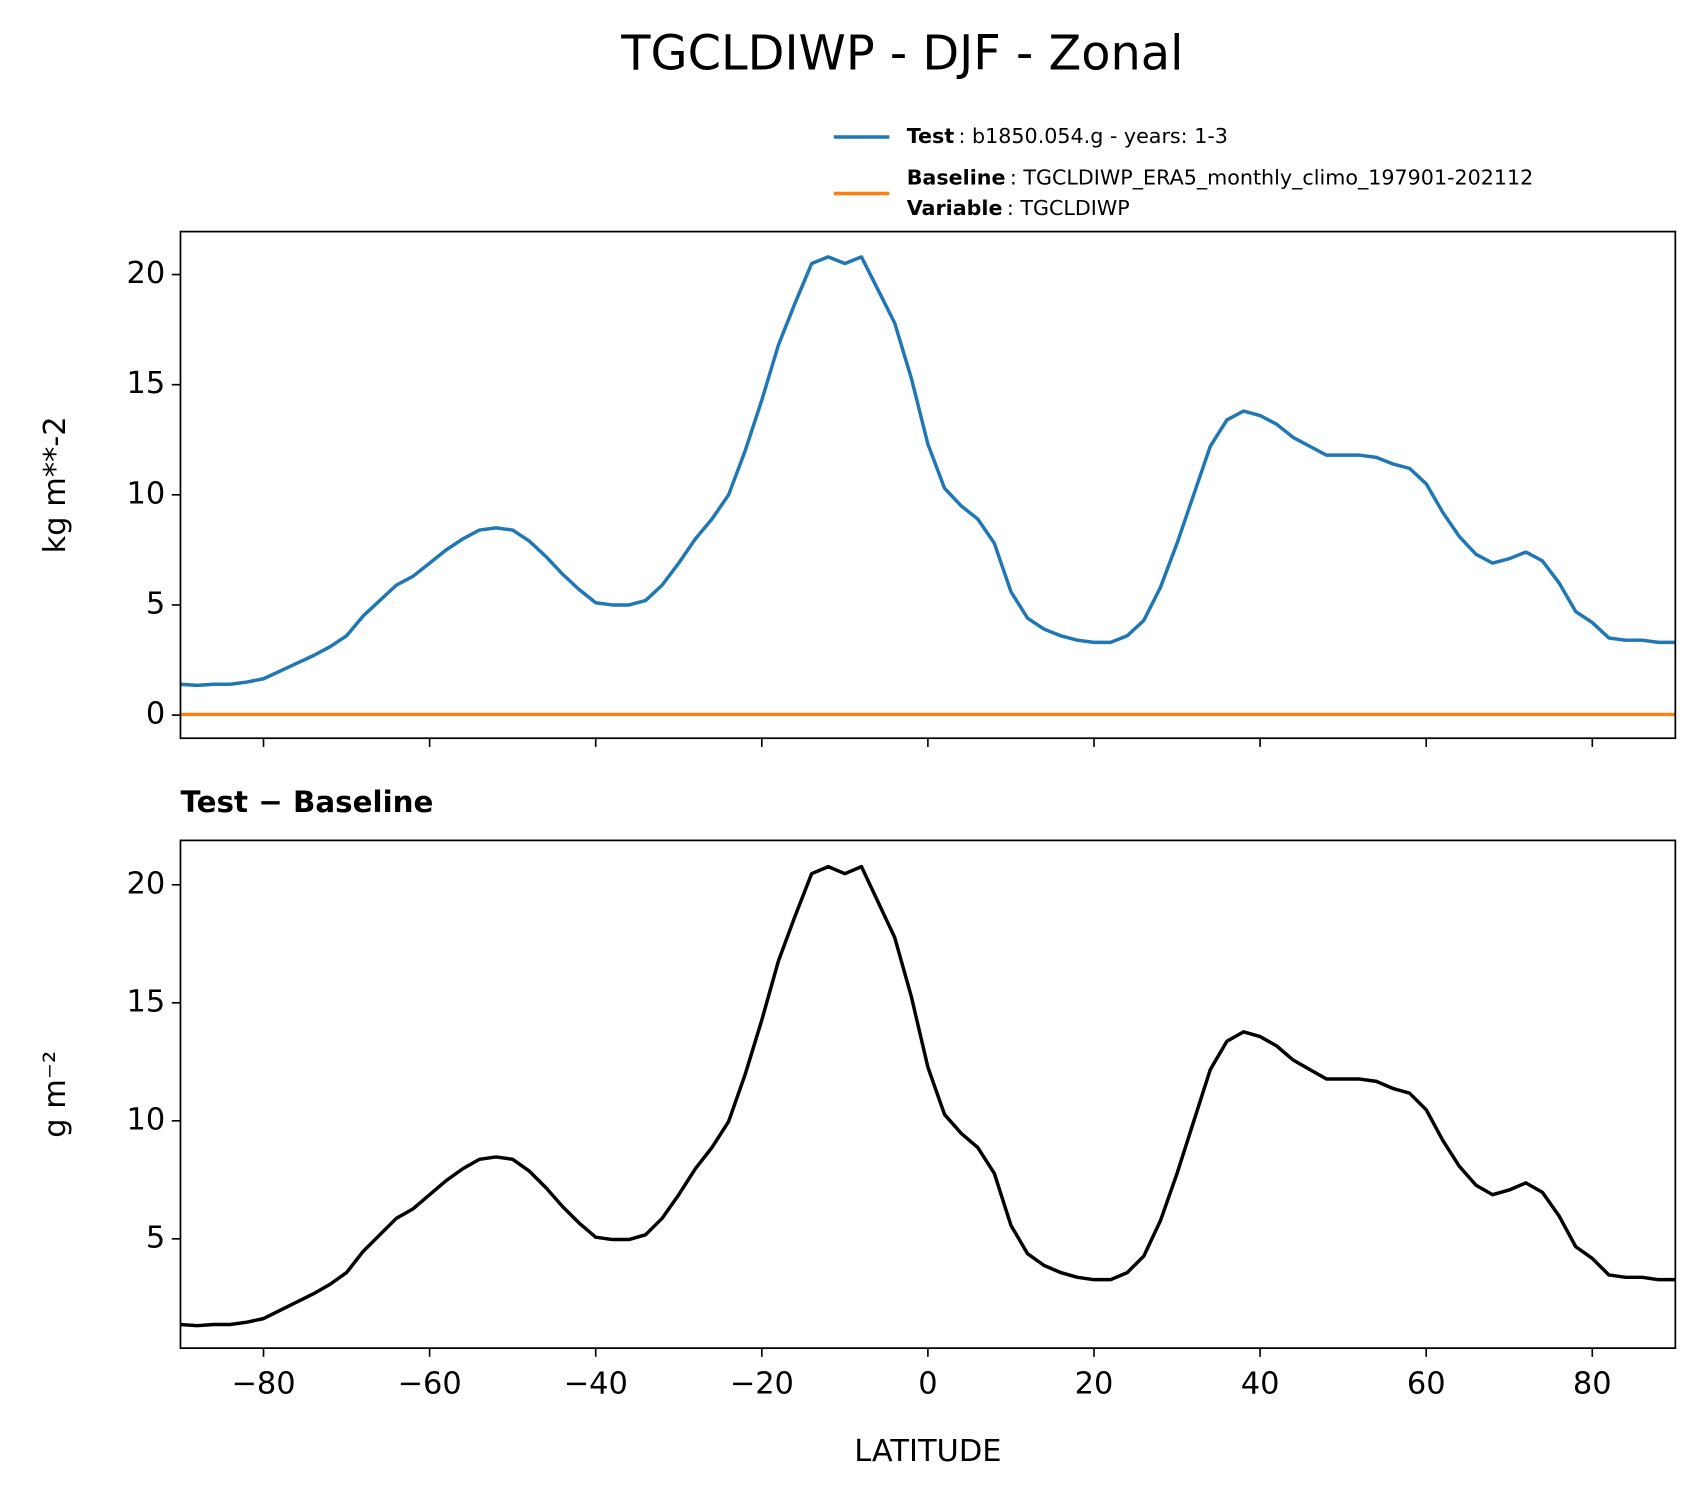 The image size is (1696, 1496). I want to click on x-tick-label: 0, so click(927, 1384).